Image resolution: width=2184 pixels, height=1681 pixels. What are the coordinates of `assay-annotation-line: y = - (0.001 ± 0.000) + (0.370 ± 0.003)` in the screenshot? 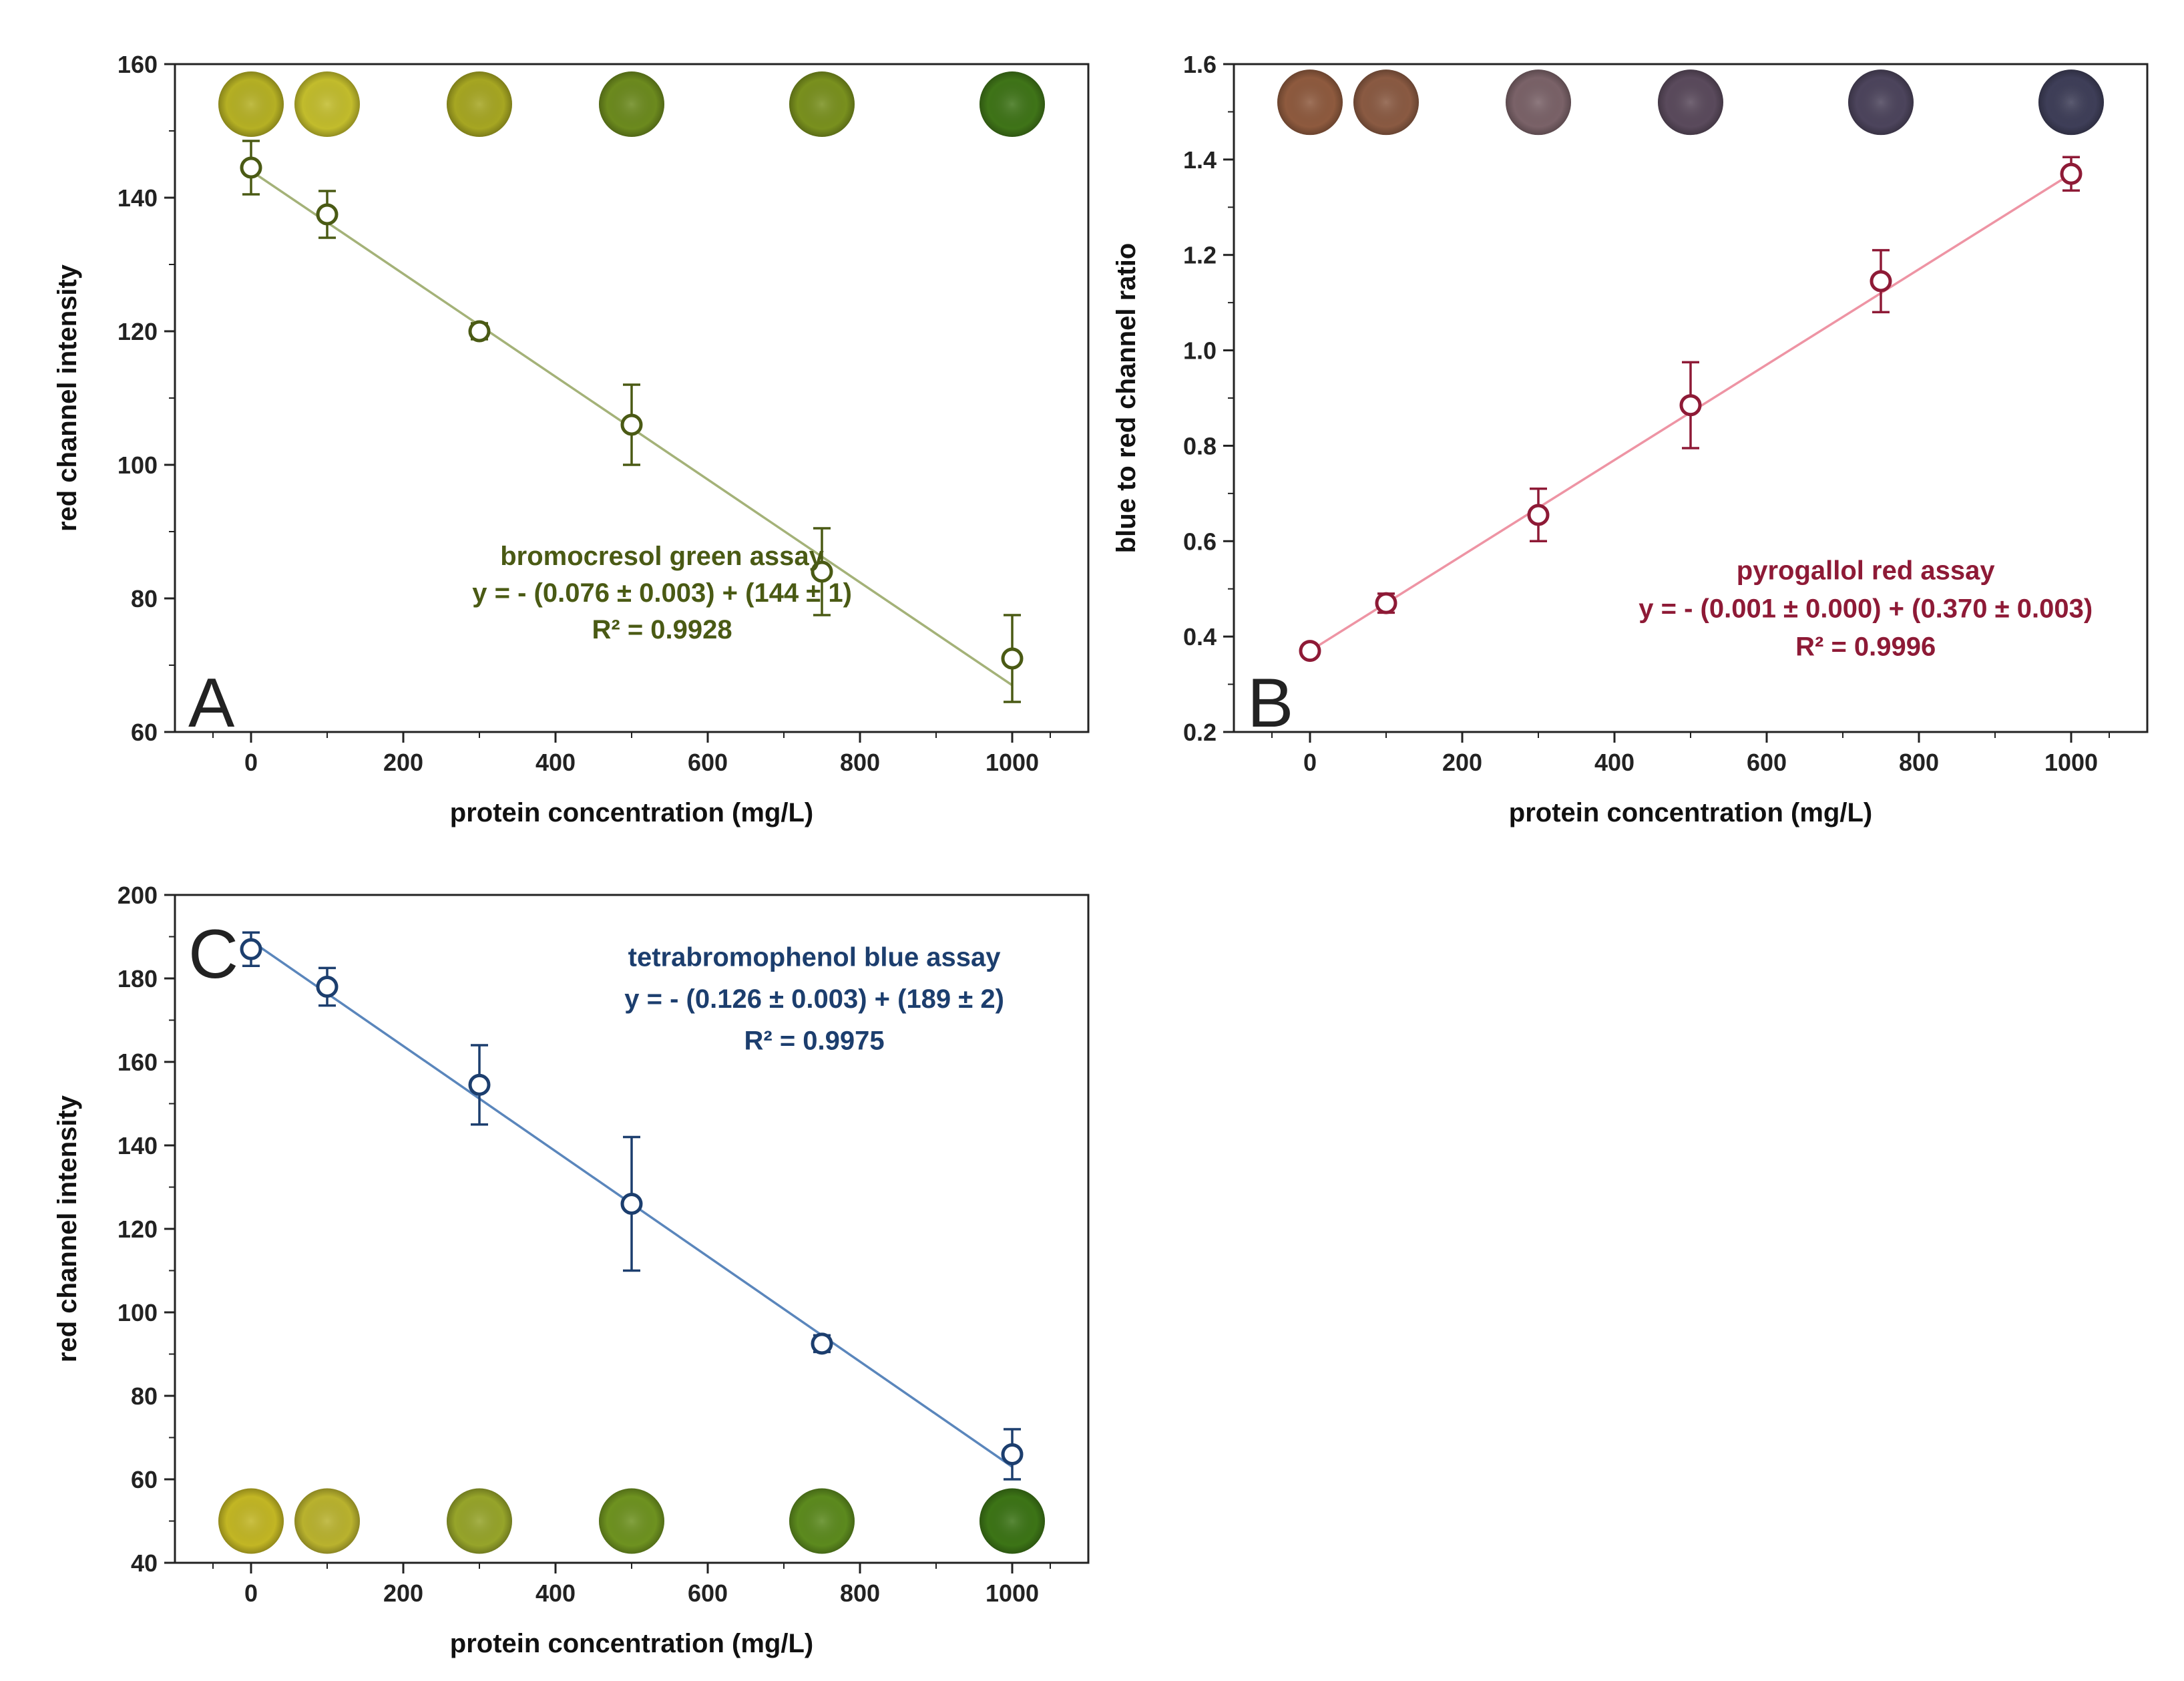 It's located at (1866, 609).